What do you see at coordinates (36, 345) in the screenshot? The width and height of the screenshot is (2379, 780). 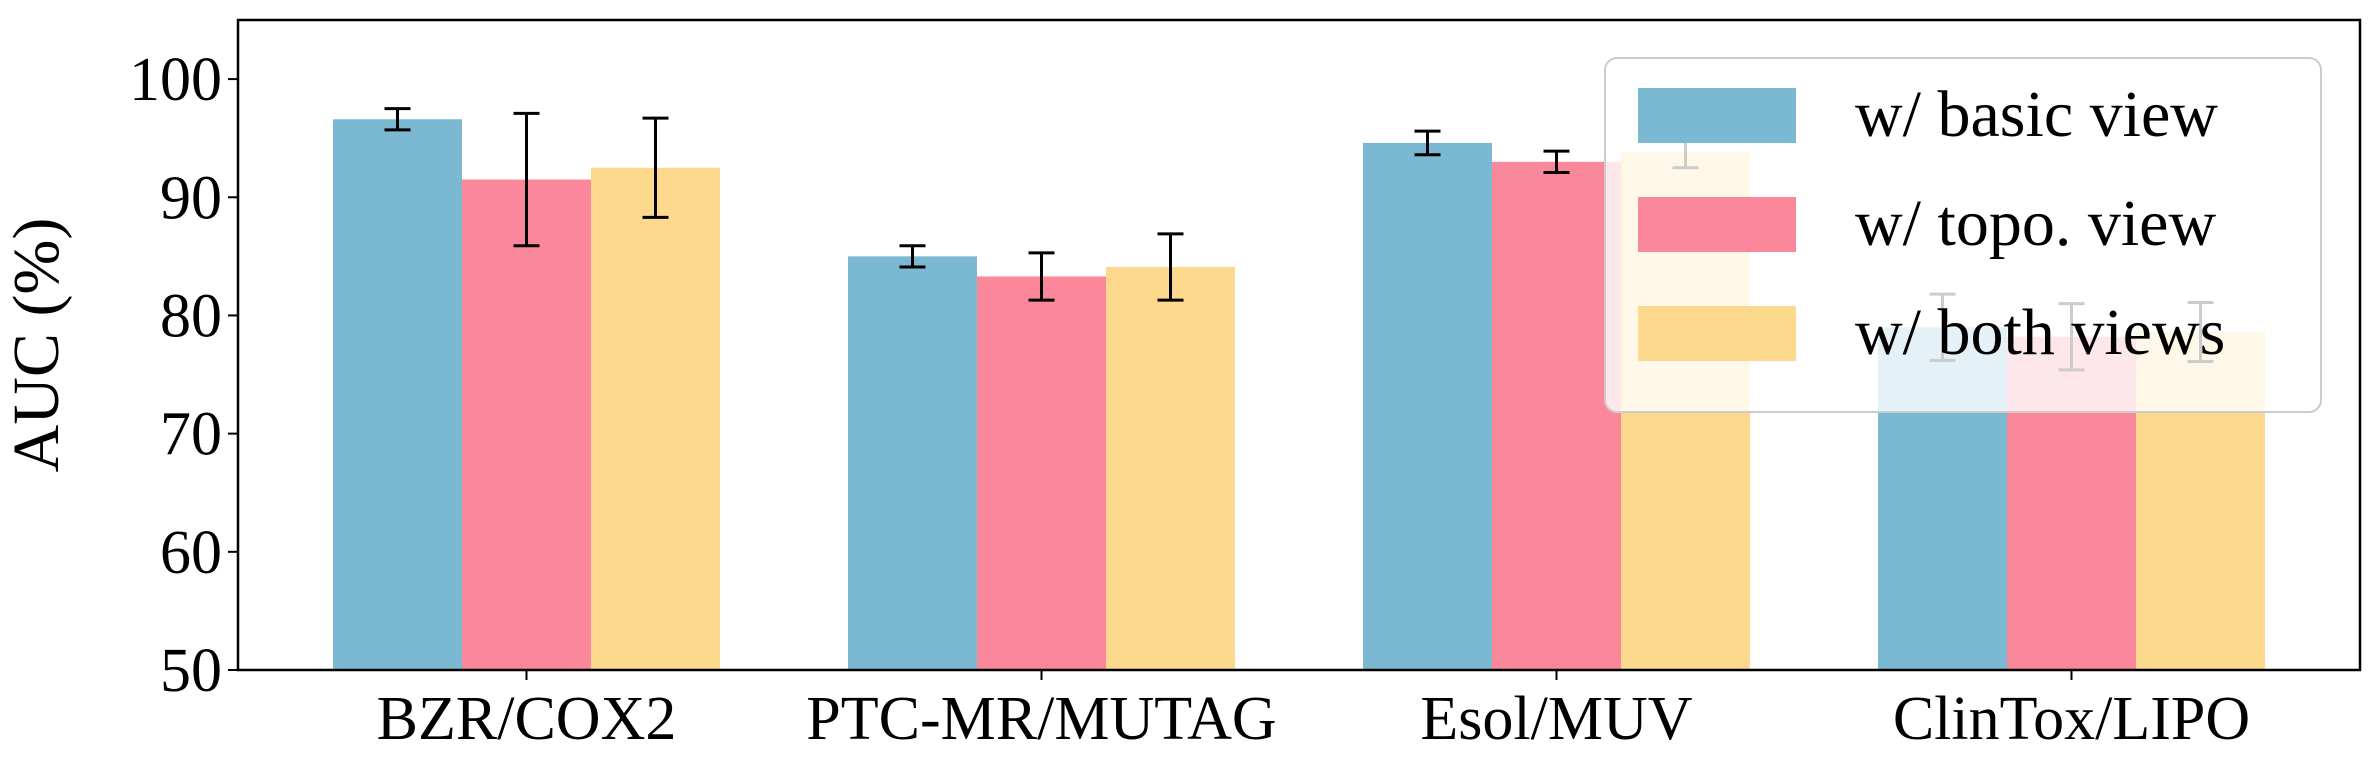 I see `y-axis-label: AUC (%)` at bounding box center [36, 345].